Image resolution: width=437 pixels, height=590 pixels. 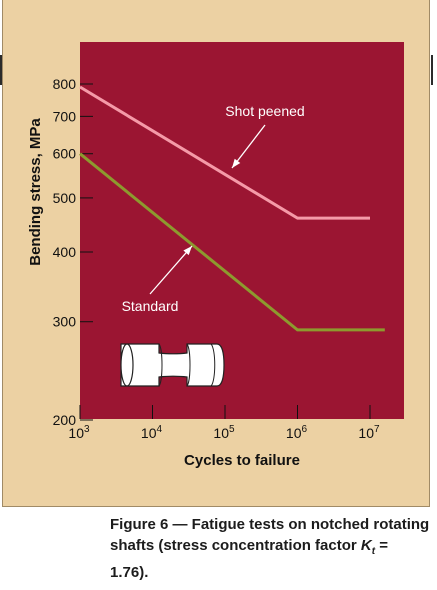 I want to click on x-tick-exponent: 3, so click(x=87, y=429).